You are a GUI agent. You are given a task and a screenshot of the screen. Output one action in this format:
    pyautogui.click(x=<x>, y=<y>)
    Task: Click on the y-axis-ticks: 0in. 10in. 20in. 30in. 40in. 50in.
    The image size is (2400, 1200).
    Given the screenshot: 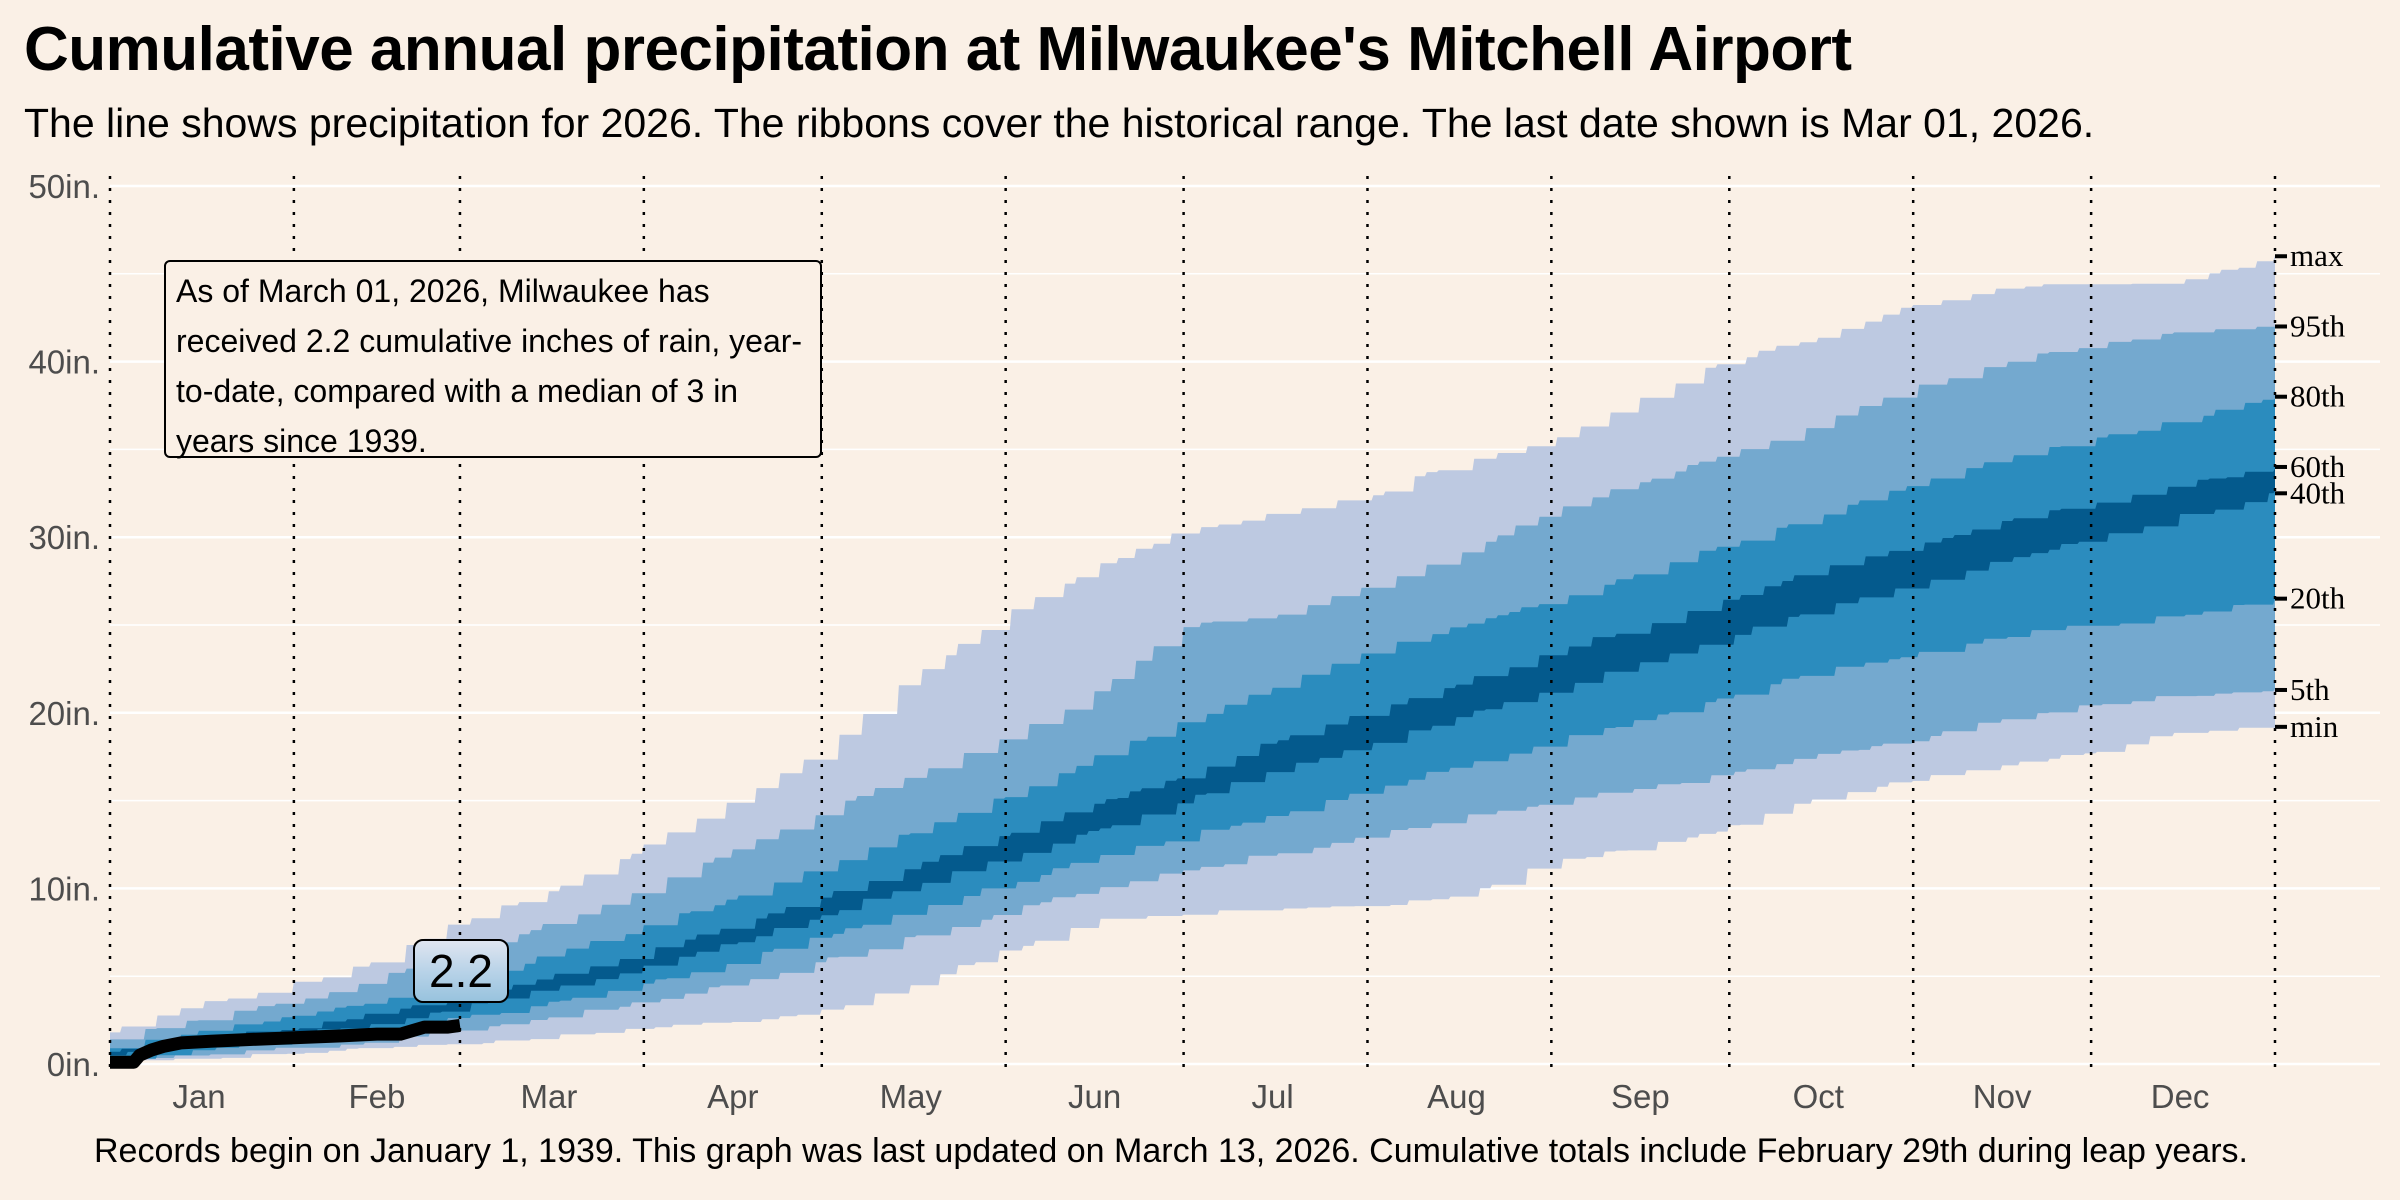 What is the action you would take?
    pyautogui.click(x=64, y=625)
    